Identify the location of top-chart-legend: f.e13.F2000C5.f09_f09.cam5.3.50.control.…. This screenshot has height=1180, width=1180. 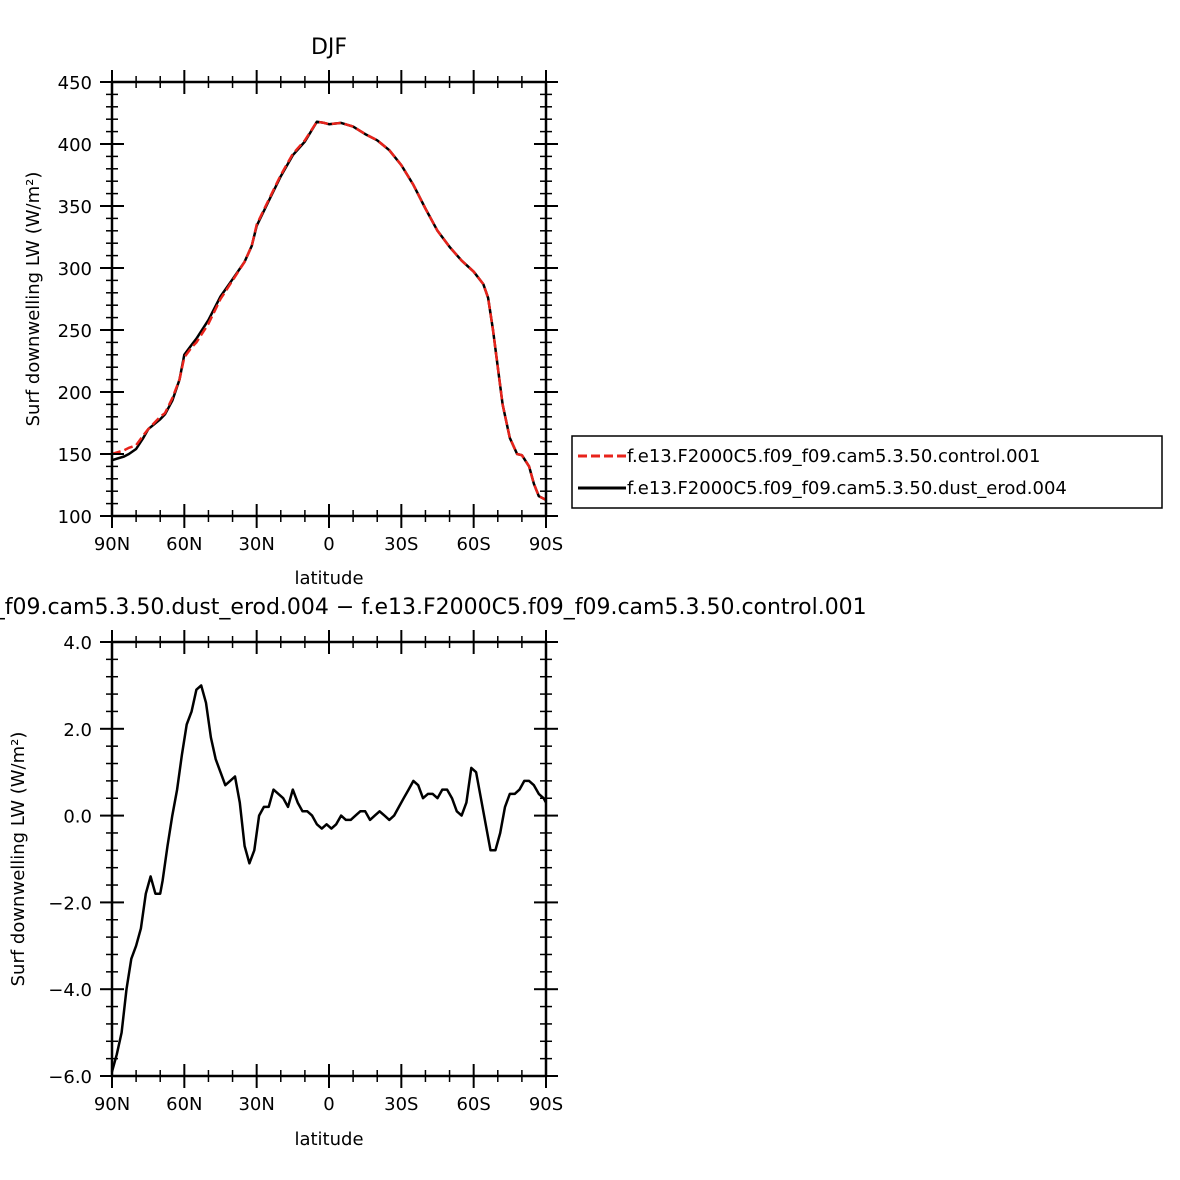
(867, 472).